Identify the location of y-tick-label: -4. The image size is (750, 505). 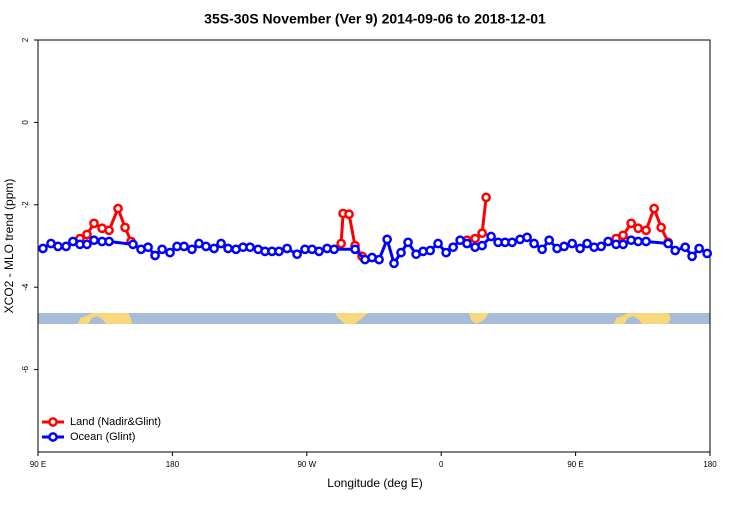
(25, 287).